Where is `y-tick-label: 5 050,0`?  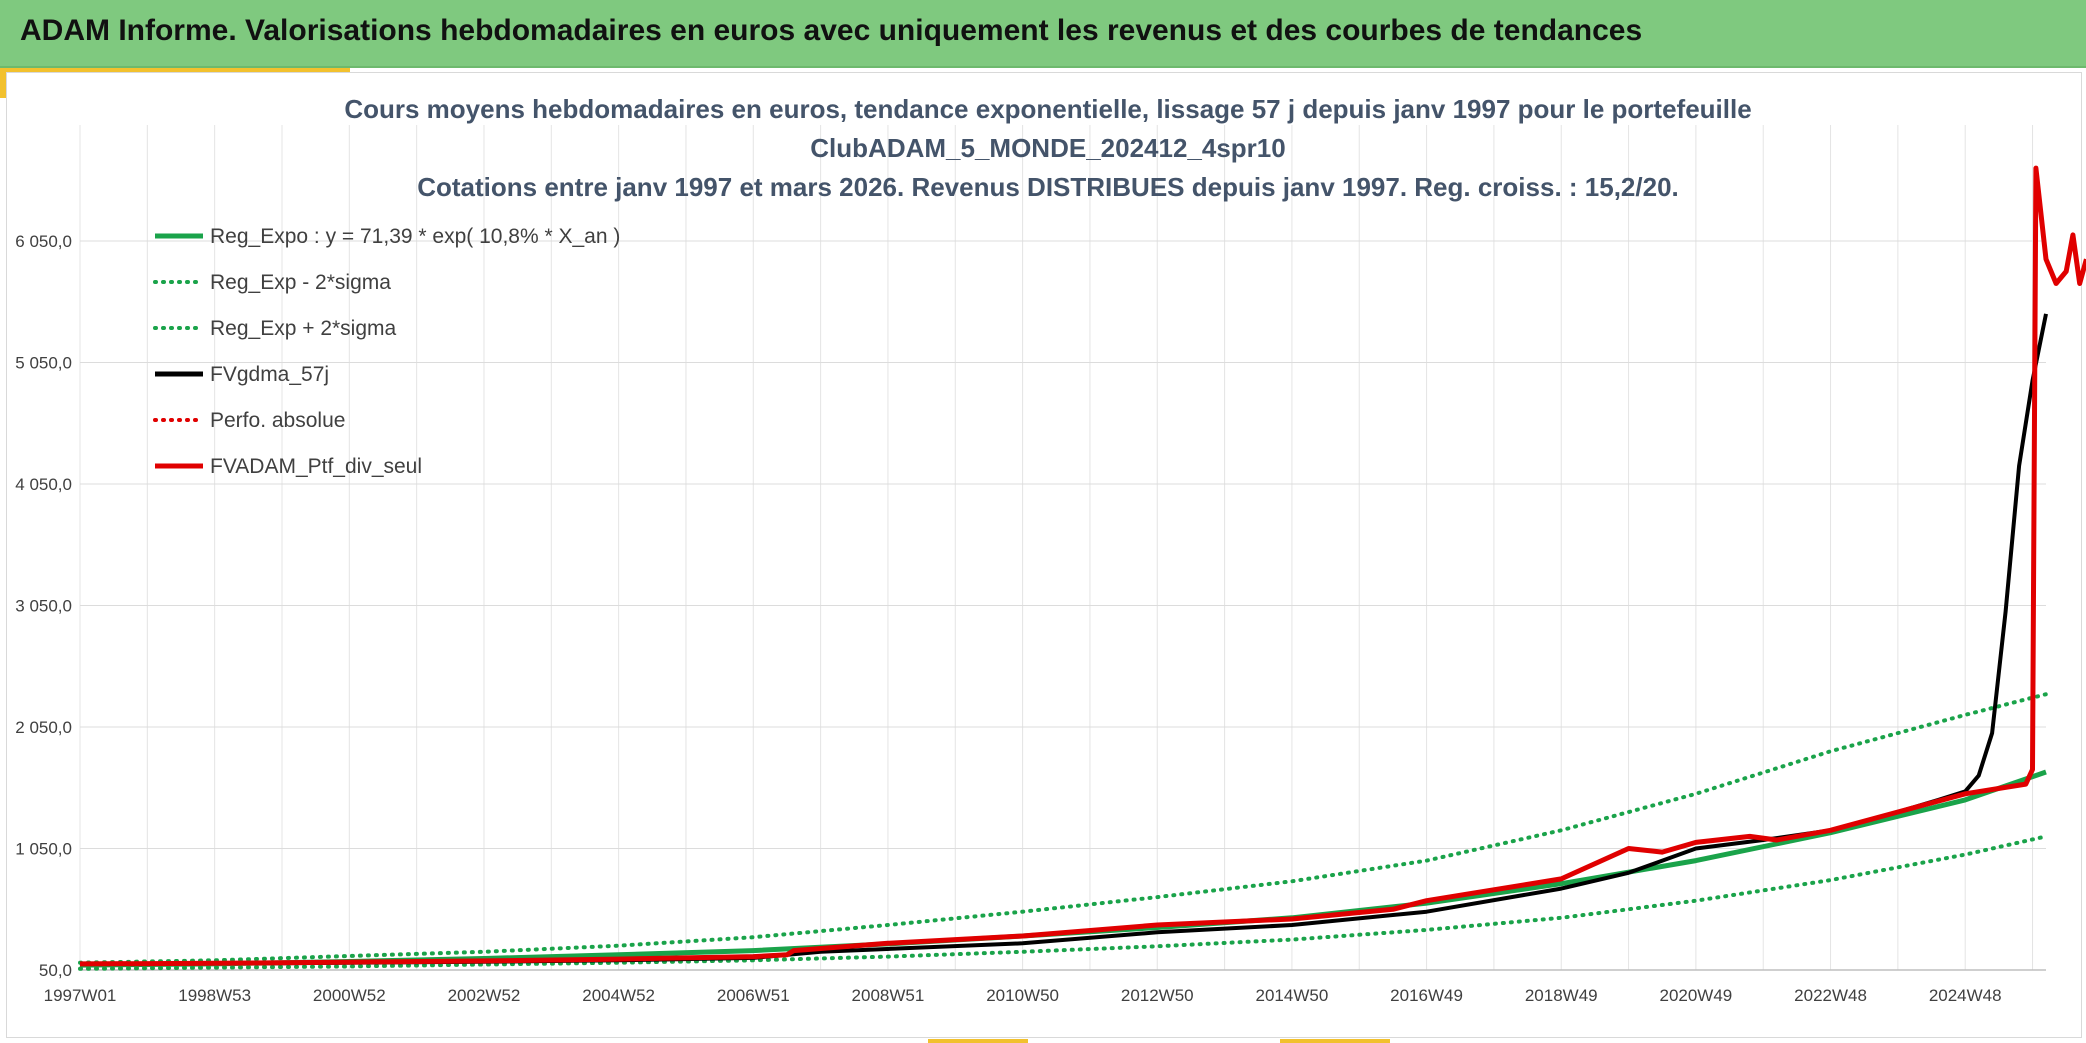
y-tick-label: 5 050,0 is located at coordinates (43, 363).